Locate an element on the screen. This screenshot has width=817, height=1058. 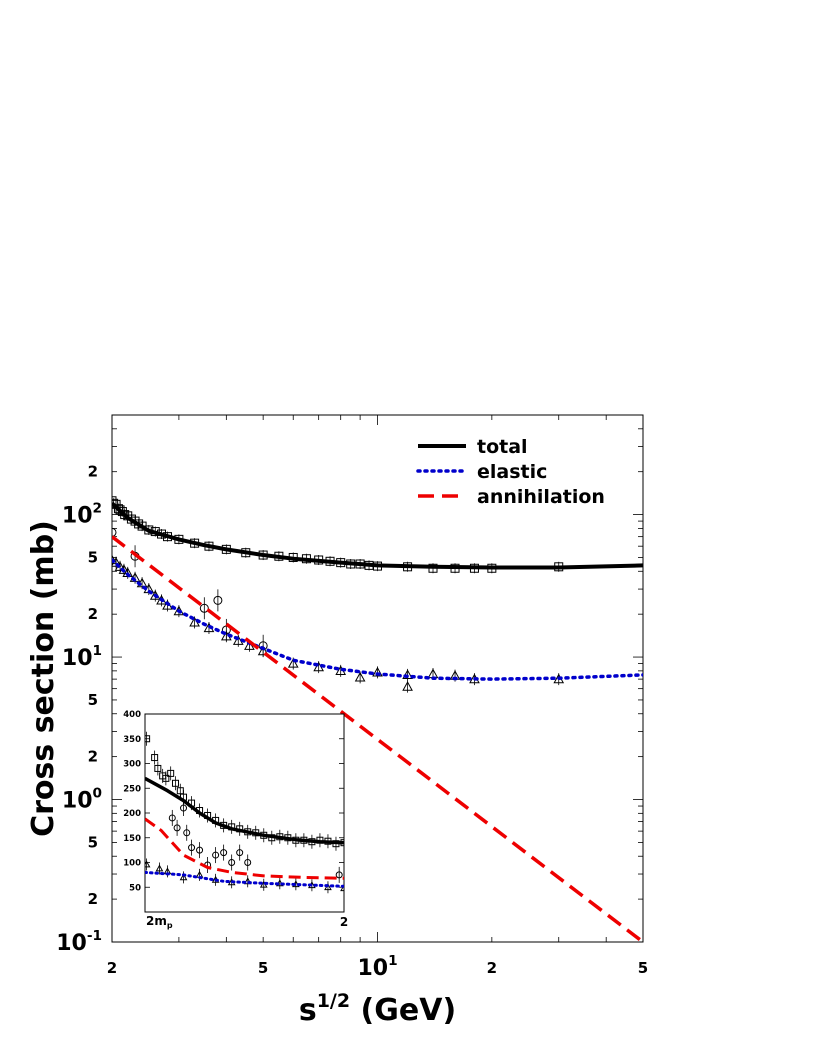
series-total is located at coordinates (377, 535).